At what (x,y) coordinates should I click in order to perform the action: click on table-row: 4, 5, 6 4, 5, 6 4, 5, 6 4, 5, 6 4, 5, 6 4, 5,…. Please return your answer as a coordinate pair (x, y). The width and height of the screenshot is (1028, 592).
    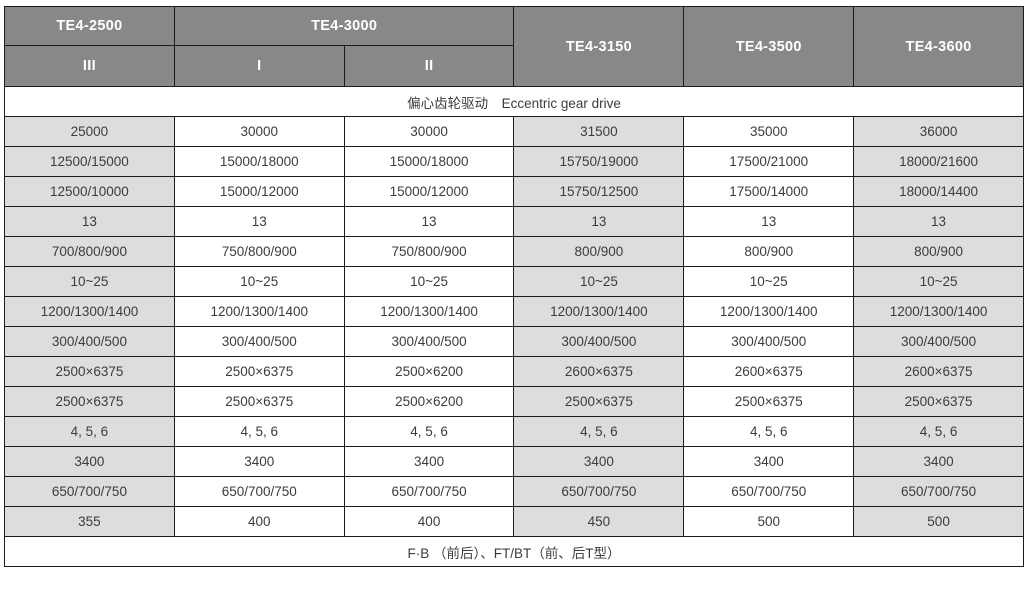
    Looking at the image, I should click on (514, 431).